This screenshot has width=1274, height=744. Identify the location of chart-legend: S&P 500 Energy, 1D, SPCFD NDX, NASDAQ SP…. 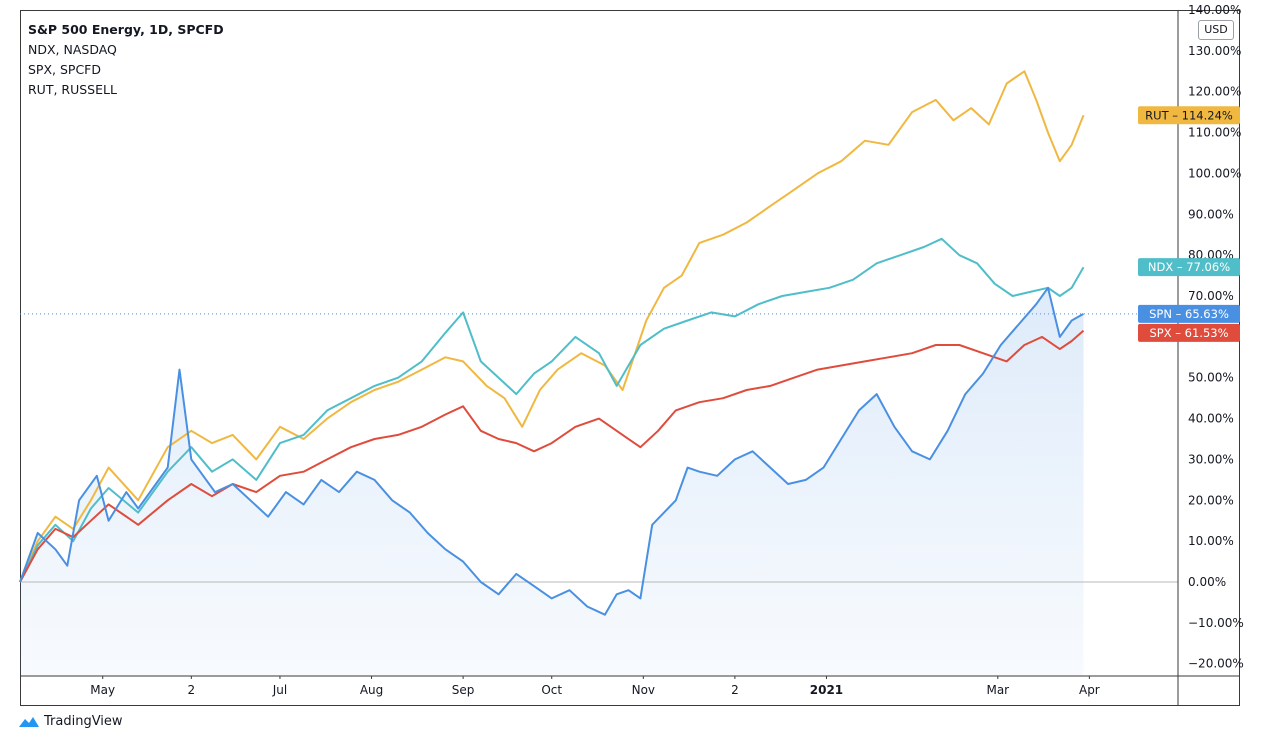
(126, 60).